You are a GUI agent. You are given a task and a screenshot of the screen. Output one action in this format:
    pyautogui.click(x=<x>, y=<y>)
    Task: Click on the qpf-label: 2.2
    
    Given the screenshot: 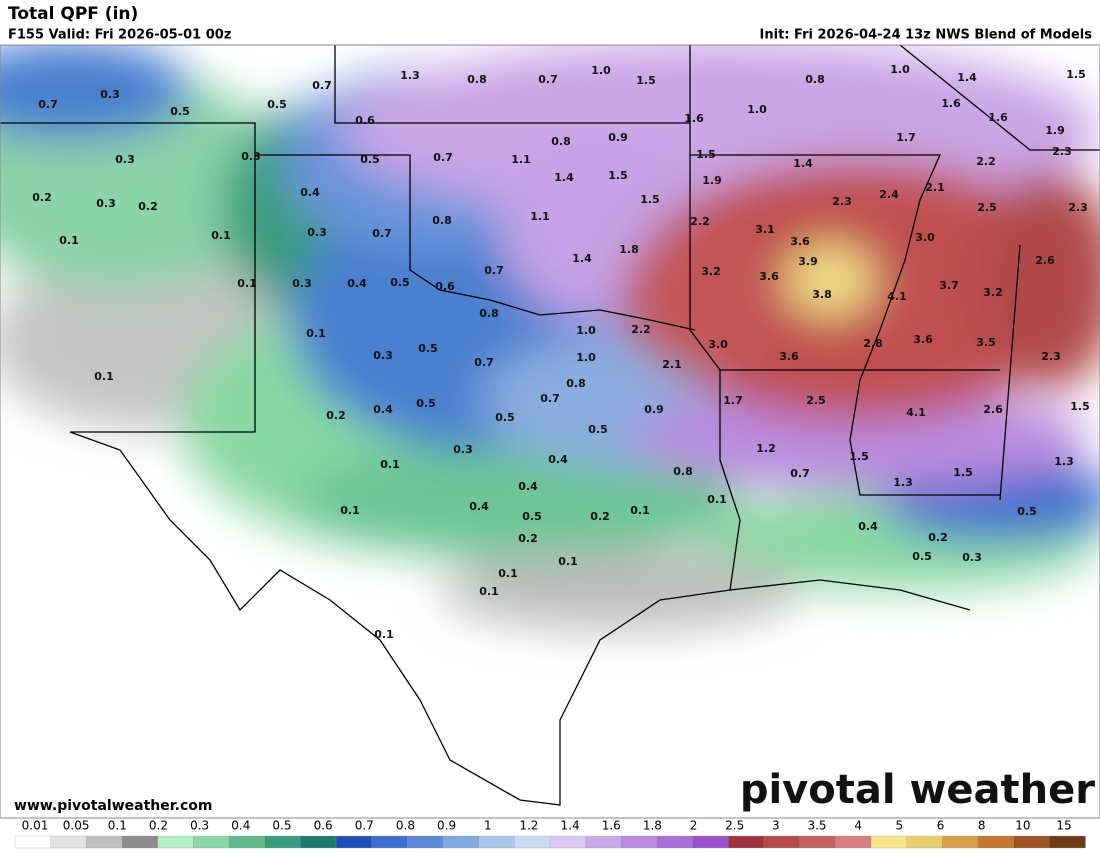 What is the action you would take?
    pyautogui.click(x=986, y=161)
    